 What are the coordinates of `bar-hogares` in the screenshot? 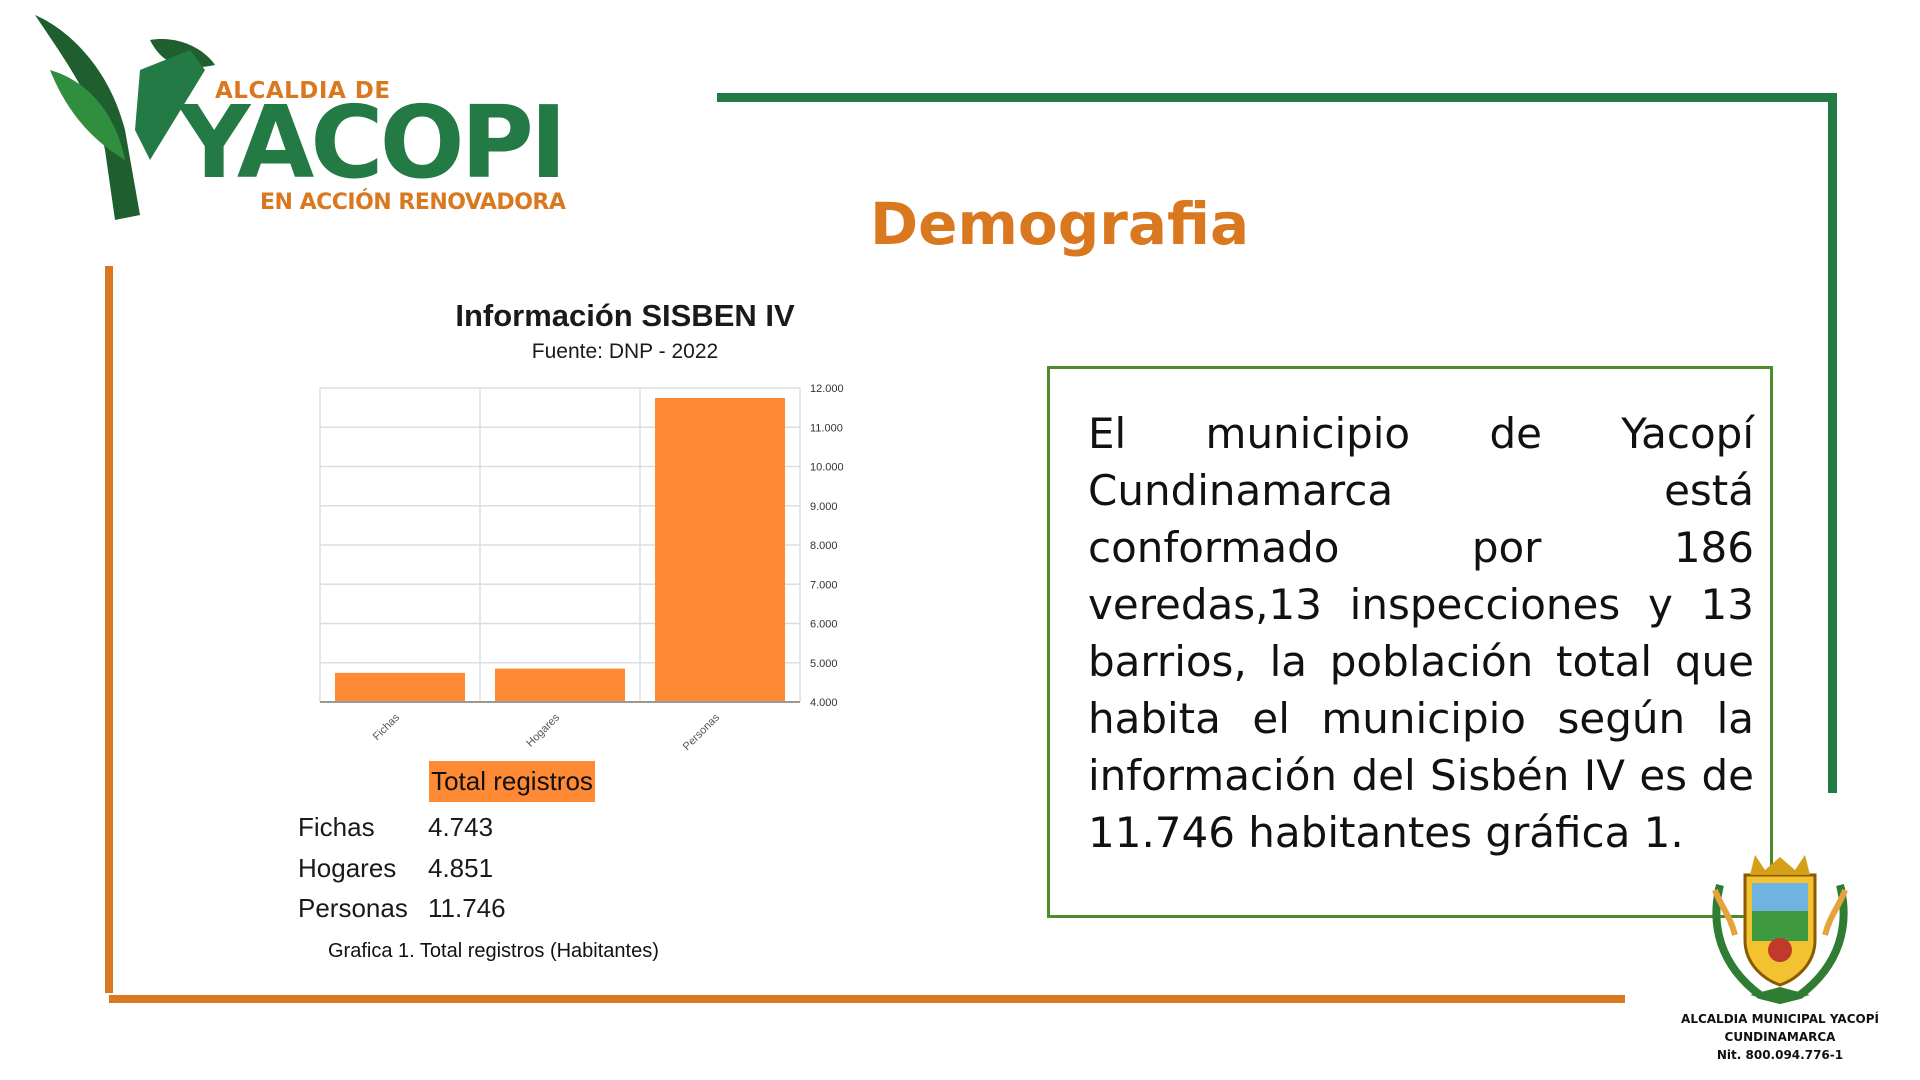 It's located at (560, 685).